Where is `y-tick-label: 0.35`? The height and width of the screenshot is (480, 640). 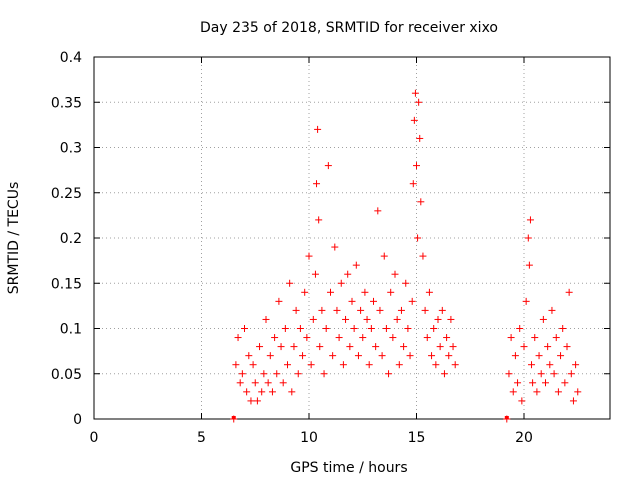
y-tick-label: 0.35 is located at coordinates (66, 103).